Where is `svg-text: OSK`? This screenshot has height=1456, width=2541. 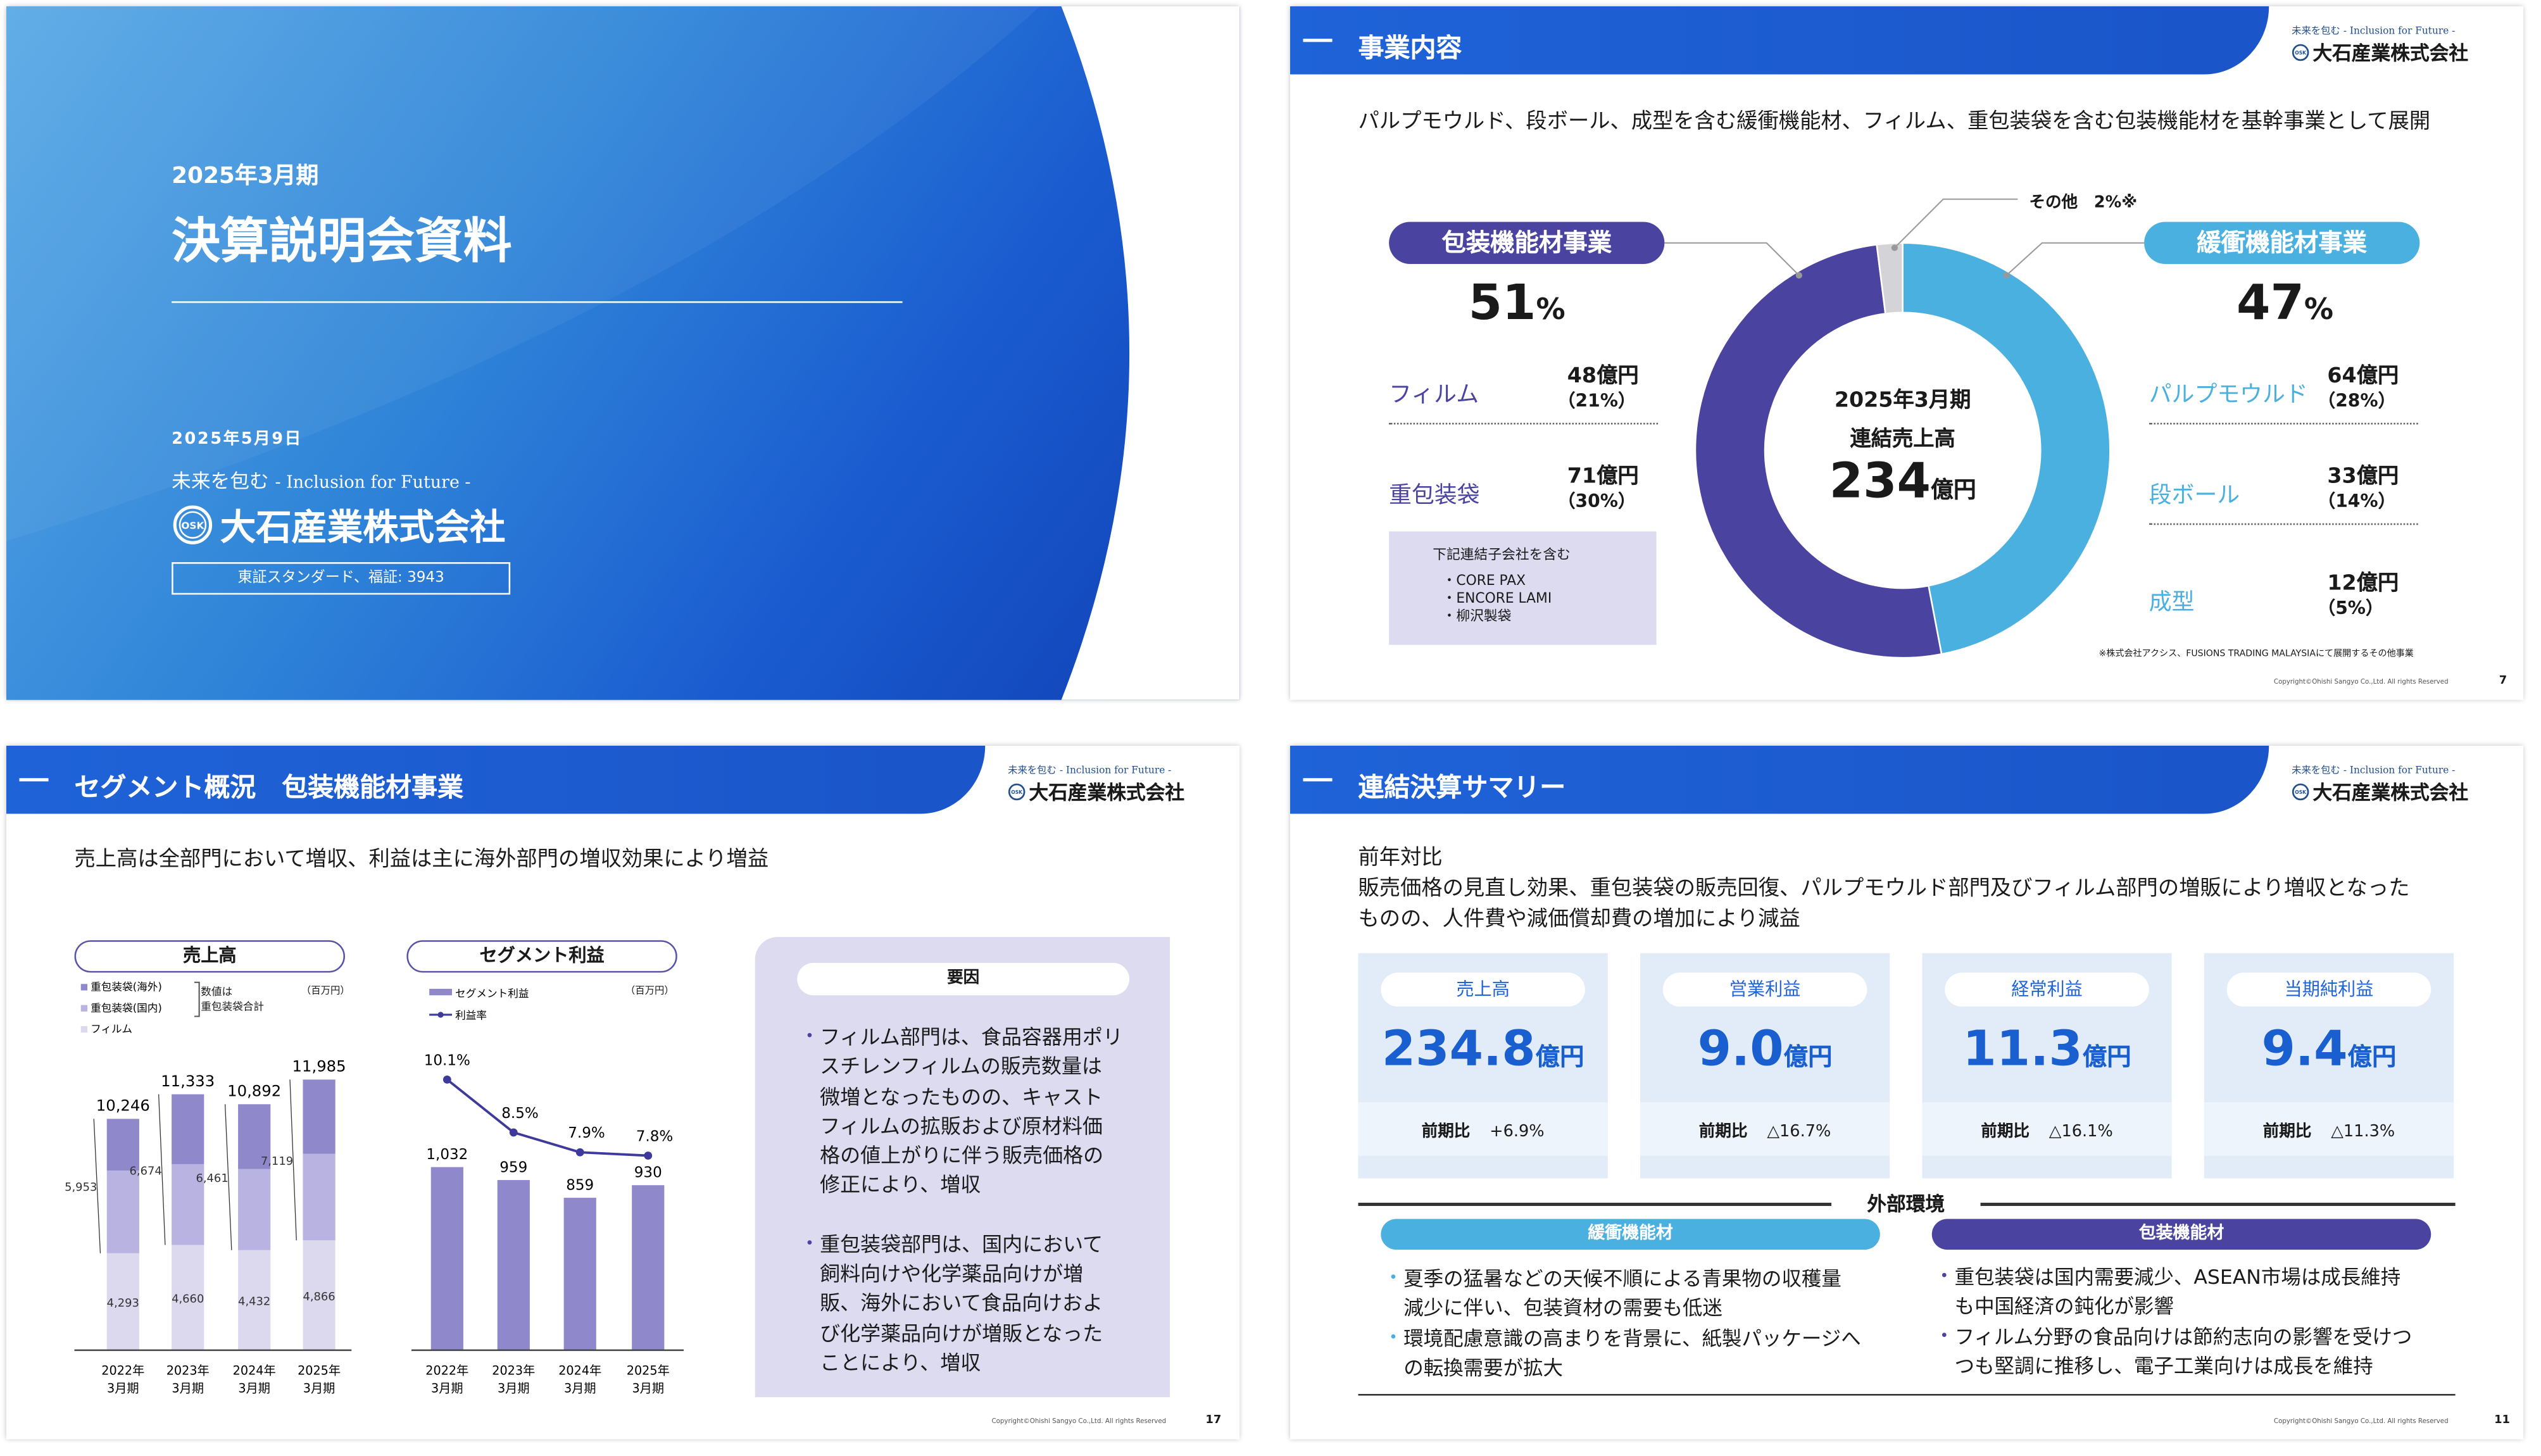
svg-text: OSK is located at coordinates (1017, 792).